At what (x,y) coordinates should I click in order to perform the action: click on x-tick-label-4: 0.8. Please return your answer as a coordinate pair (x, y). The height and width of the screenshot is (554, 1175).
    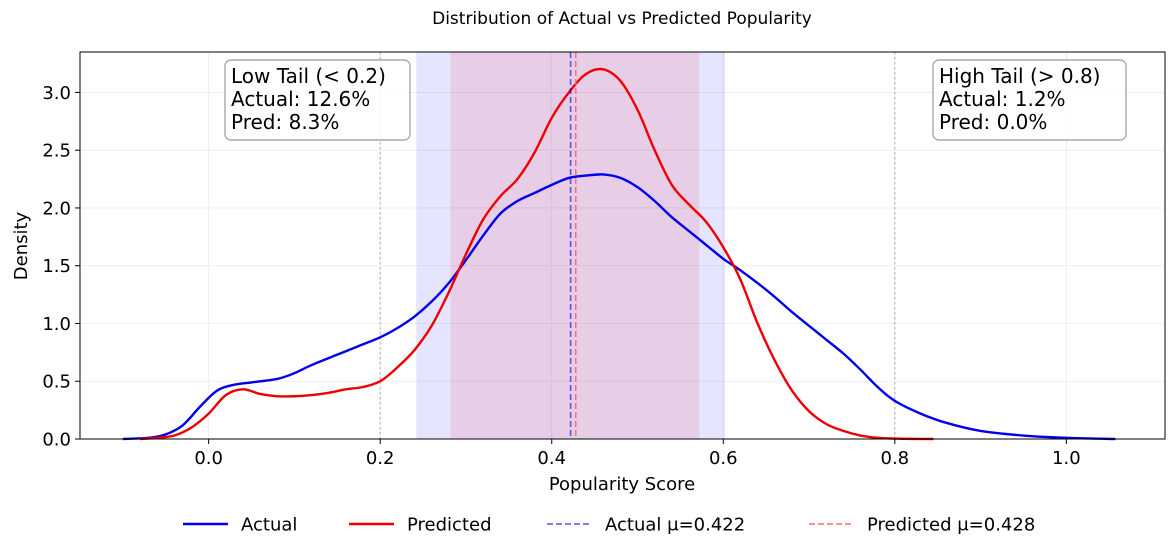
    Looking at the image, I should click on (895, 458).